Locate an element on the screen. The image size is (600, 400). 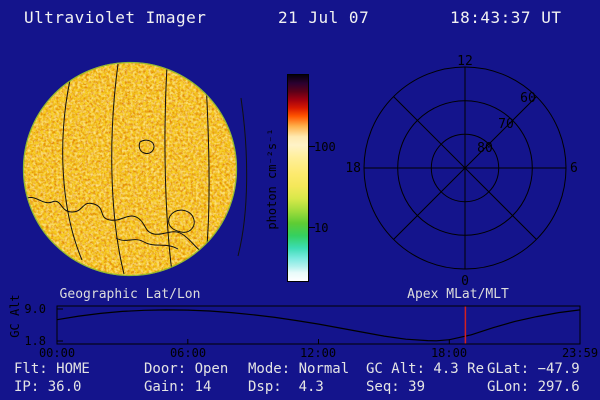
geo-meridian-lines is located at coordinates (136, 169).